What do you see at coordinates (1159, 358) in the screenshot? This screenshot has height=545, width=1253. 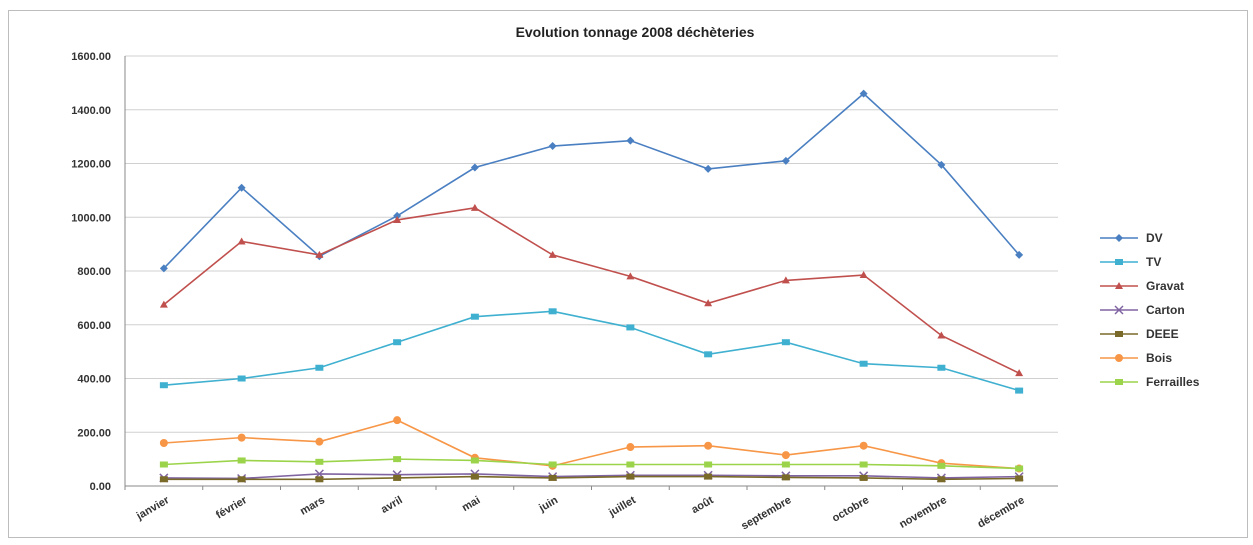 I see `legend-label: Bois` at bounding box center [1159, 358].